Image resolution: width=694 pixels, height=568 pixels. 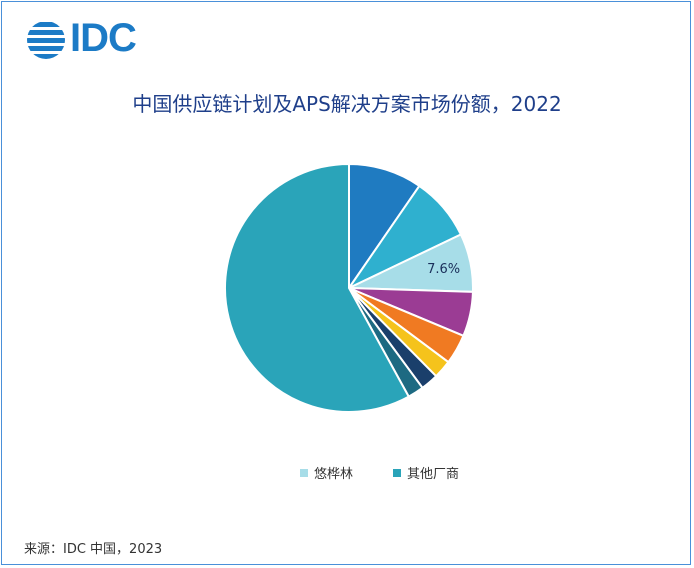 I want to click on legend-item-others: 其他厂商, so click(x=426, y=472).